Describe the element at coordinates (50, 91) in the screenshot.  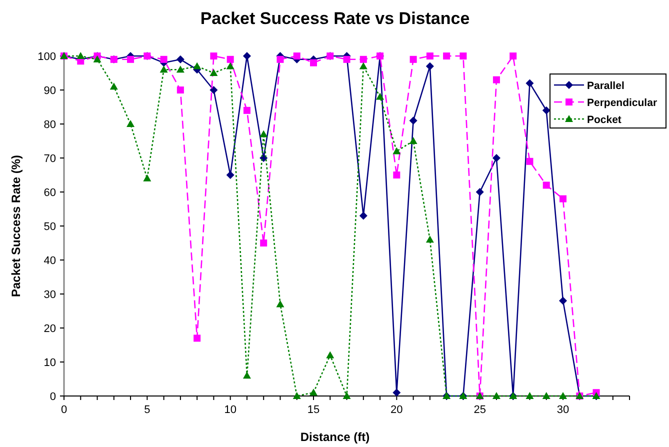
I see `y-tick-label: 90` at that location.